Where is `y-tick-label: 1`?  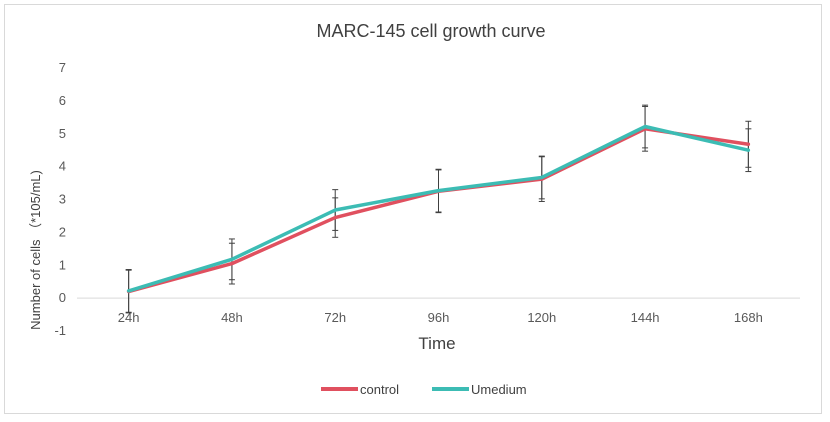
y-tick-label: 1 is located at coordinates (62, 264).